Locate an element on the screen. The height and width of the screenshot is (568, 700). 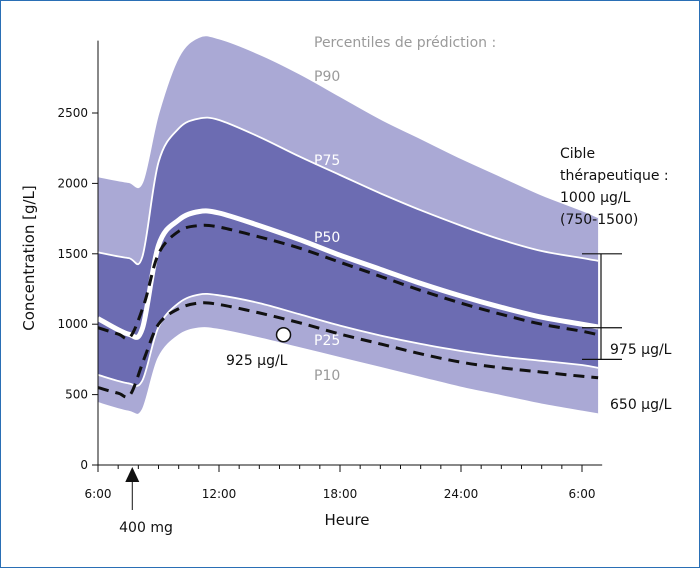
x-tick-label: 18:00 is located at coordinates (340, 494).